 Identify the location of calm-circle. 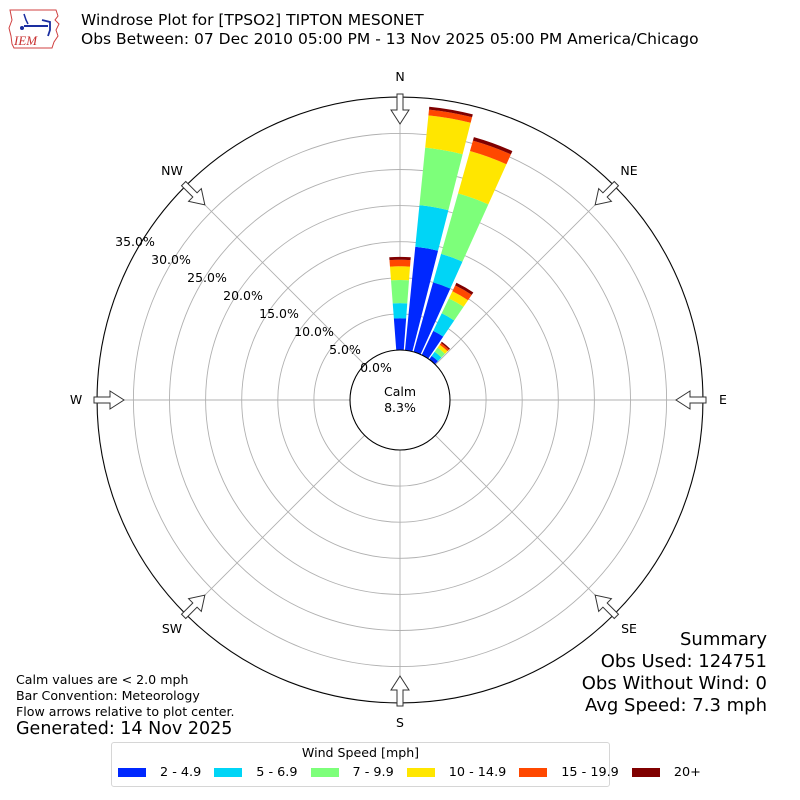
(400, 400).